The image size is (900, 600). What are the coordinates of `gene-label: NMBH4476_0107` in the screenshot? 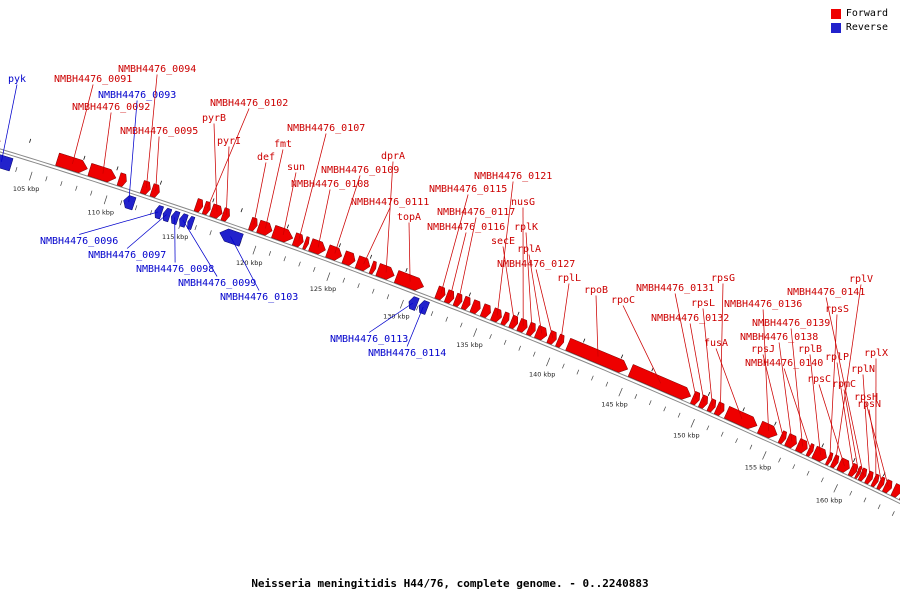 It's located at (326, 128).